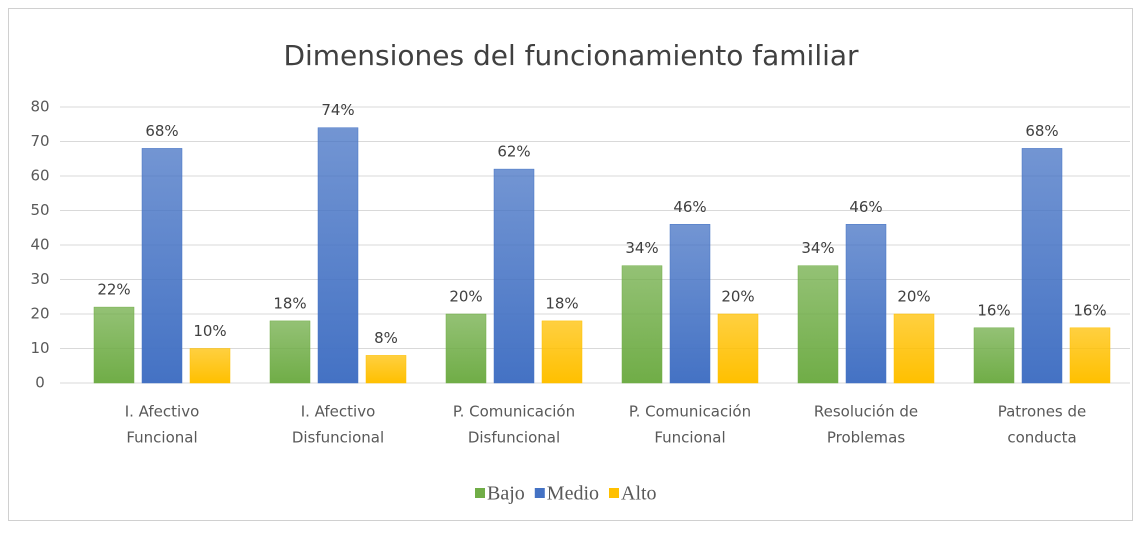 The height and width of the screenshot is (533, 1141). Describe the element at coordinates (866, 438) in the screenshot. I see `x-tick-label: Problemas` at that location.